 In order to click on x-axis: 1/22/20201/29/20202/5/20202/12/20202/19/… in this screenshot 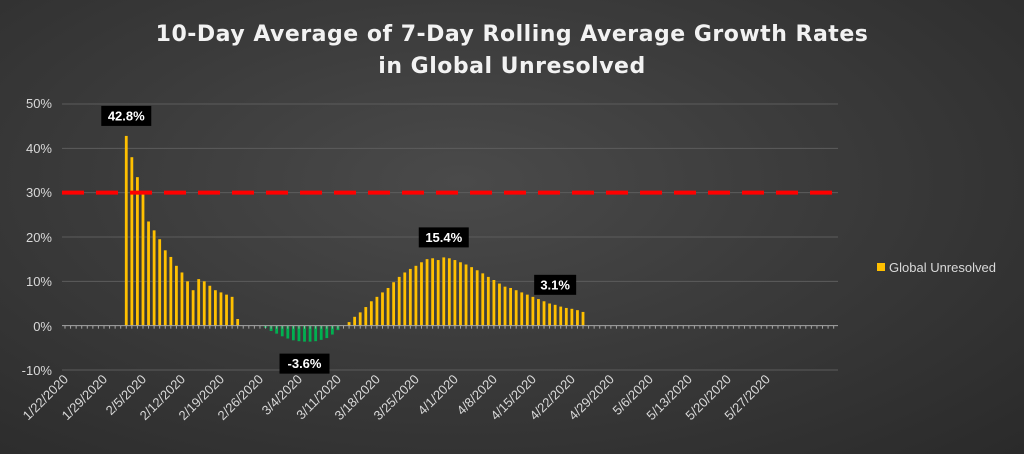, I will do `click(396, 398)`.